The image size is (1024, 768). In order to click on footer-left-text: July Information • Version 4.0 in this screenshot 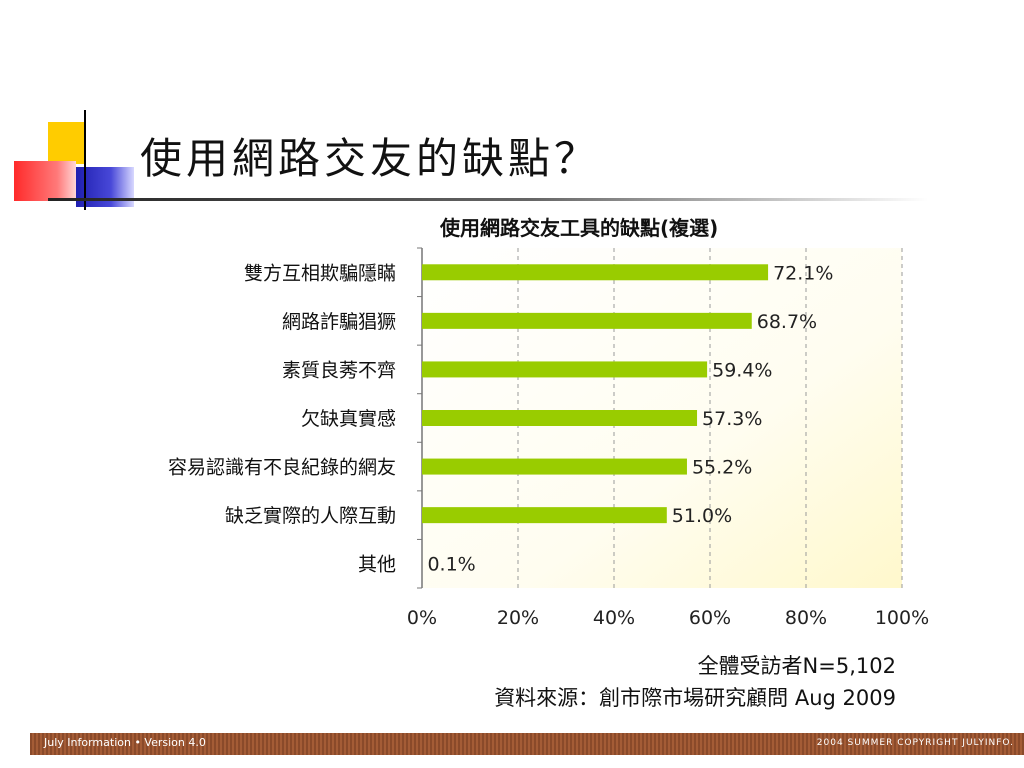, I will do `click(125, 742)`.